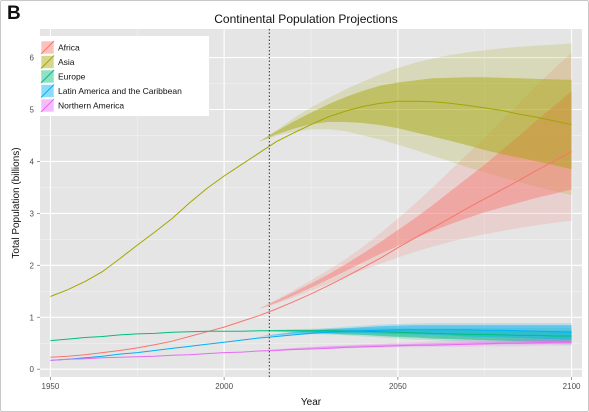 The image size is (589, 412). I want to click on y-tick-label: 6, so click(32, 58).